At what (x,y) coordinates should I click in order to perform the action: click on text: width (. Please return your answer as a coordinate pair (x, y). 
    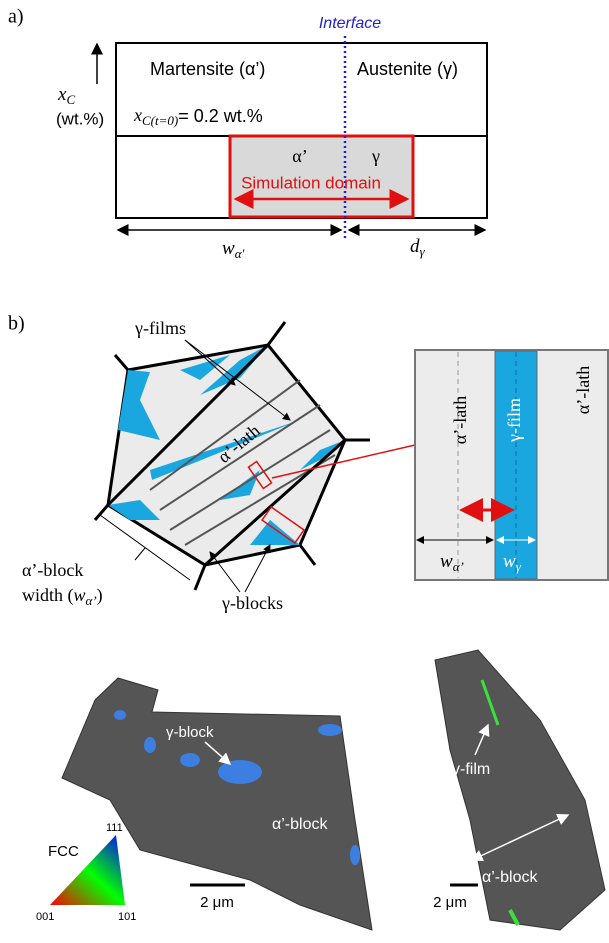
    Looking at the image, I should click on (48, 595).